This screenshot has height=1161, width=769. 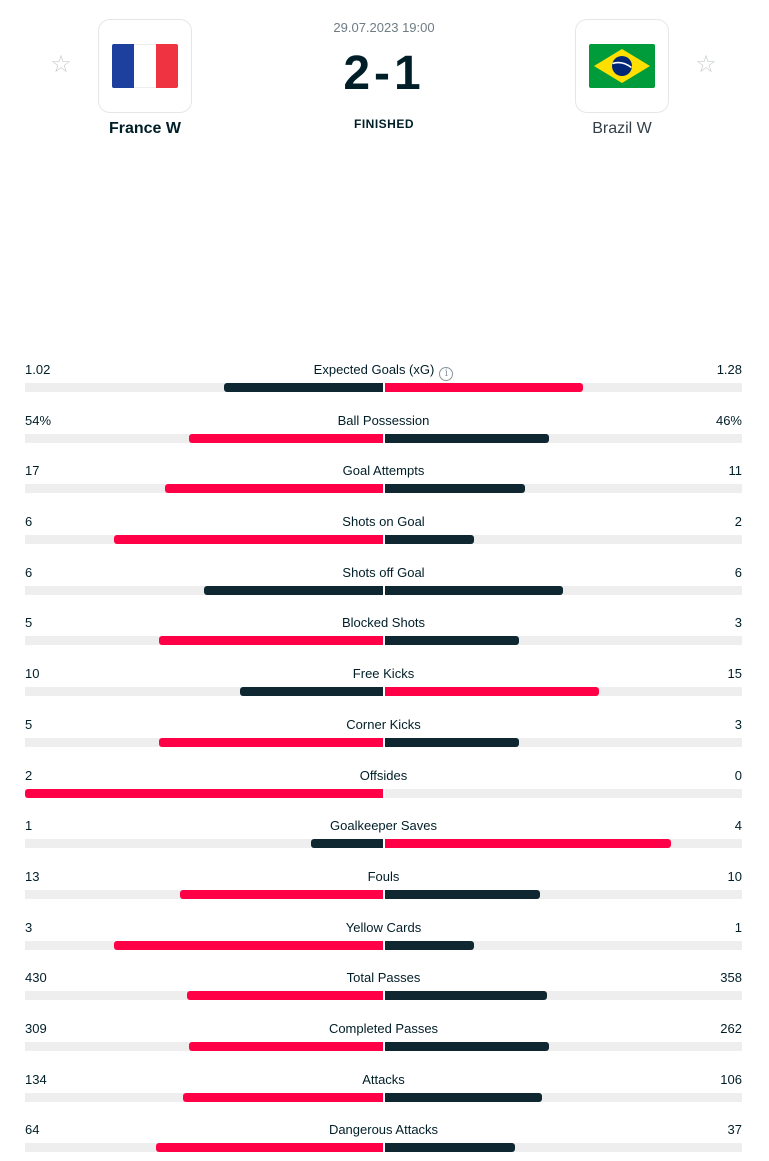 I want to click on favorite-away-star-icon: ☆, so click(x=706, y=64).